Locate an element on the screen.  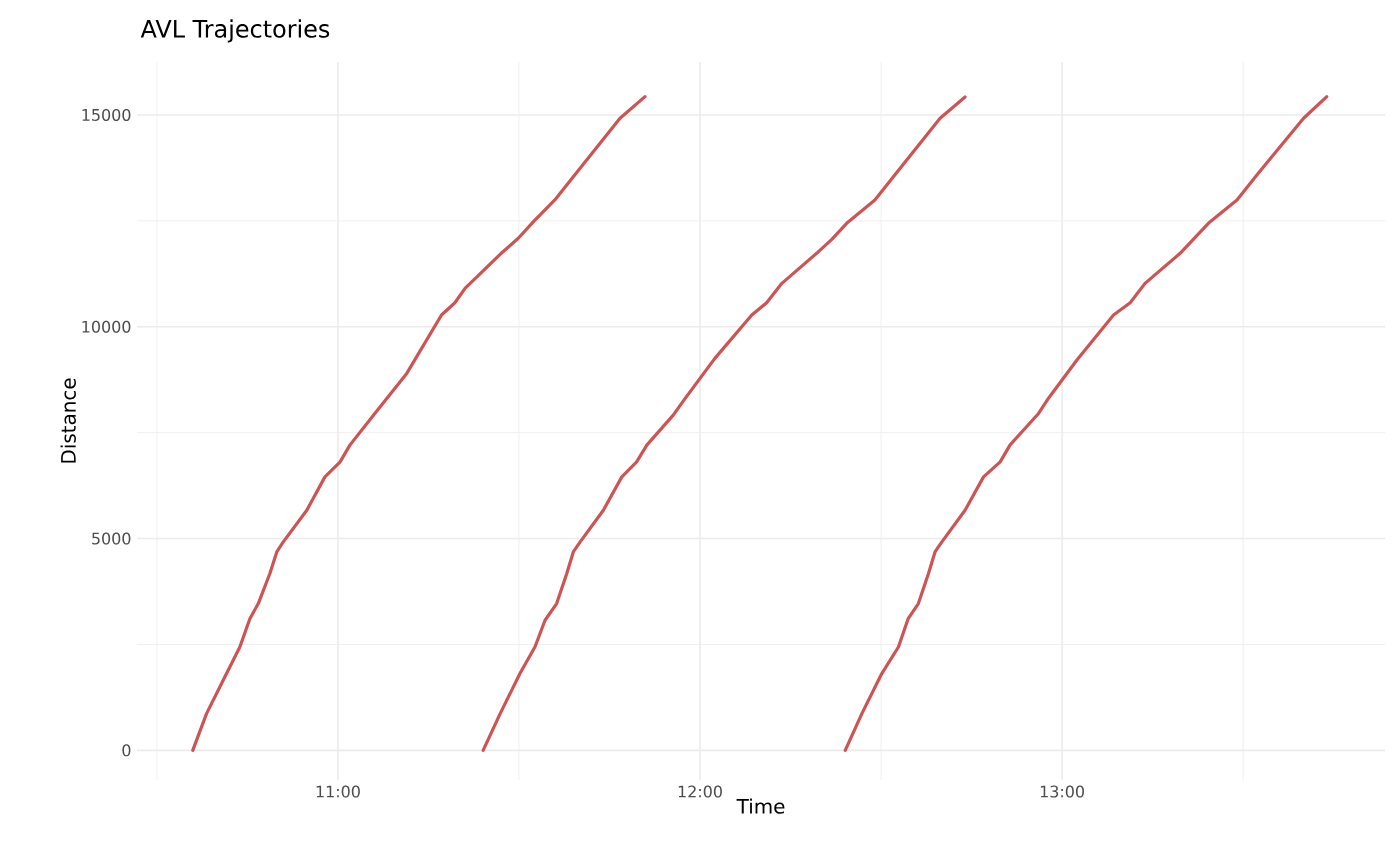
chart-title: AVL Trajectories is located at coordinates (235, 31).